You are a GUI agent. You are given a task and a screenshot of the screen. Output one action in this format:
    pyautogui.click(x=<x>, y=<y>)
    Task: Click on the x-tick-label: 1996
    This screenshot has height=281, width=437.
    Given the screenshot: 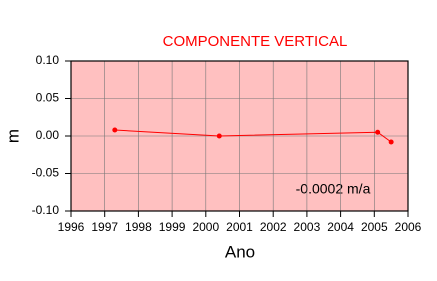 What is the action you would take?
    pyautogui.click(x=71, y=227)
    